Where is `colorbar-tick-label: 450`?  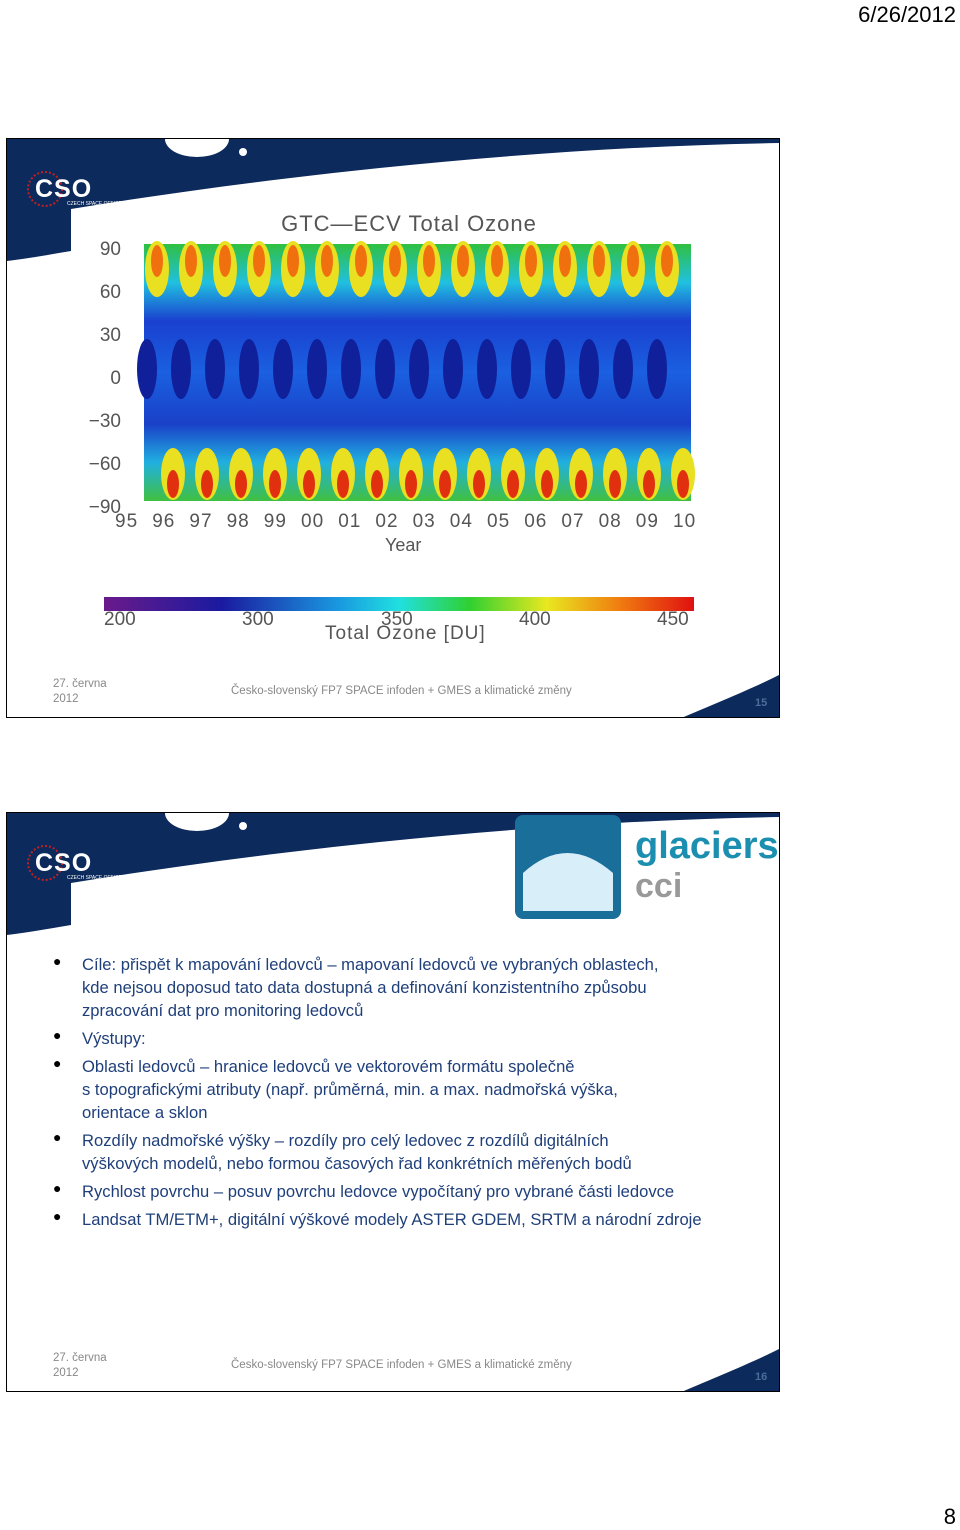 colorbar-tick-label: 450 is located at coordinates (673, 619).